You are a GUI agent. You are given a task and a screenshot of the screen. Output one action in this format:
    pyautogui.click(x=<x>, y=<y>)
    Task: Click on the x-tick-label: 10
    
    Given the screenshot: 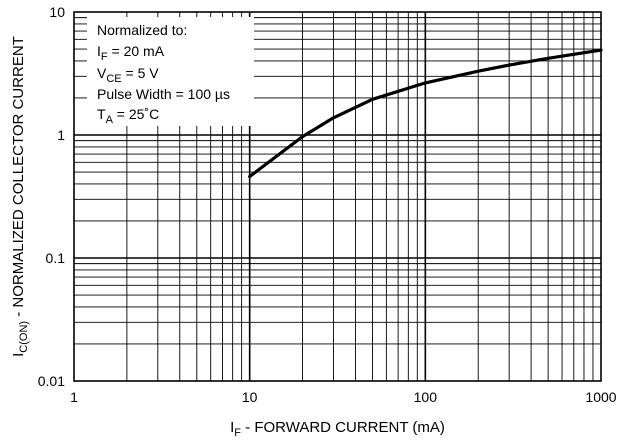 What is the action you would take?
    pyautogui.click(x=250, y=397)
    